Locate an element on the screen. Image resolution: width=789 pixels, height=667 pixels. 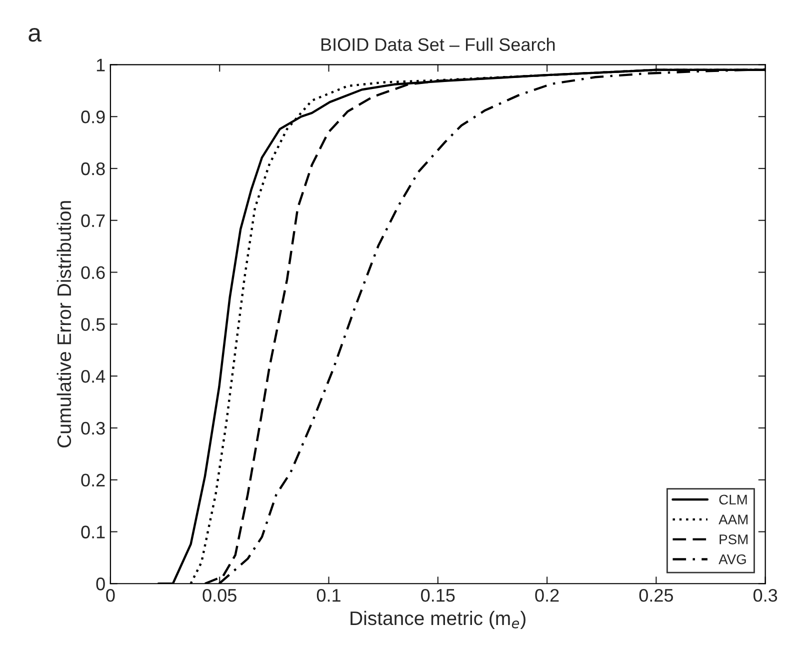
y-tick-label: 0.4 is located at coordinates (93, 376).